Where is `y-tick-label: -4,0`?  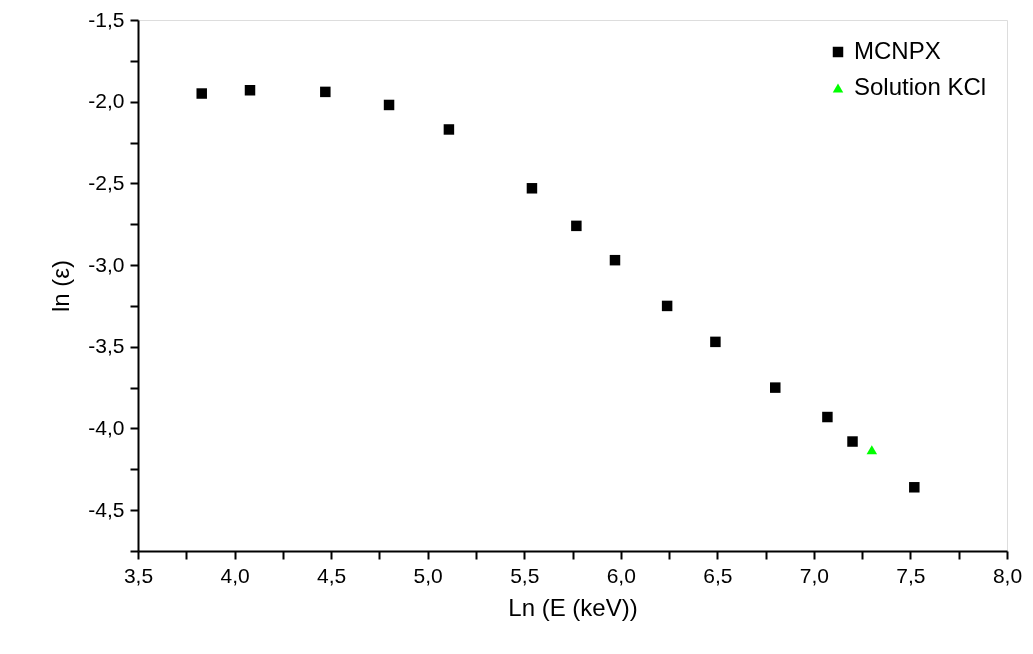
y-tick-label: -4,0 is located at coordinates (106, 427).